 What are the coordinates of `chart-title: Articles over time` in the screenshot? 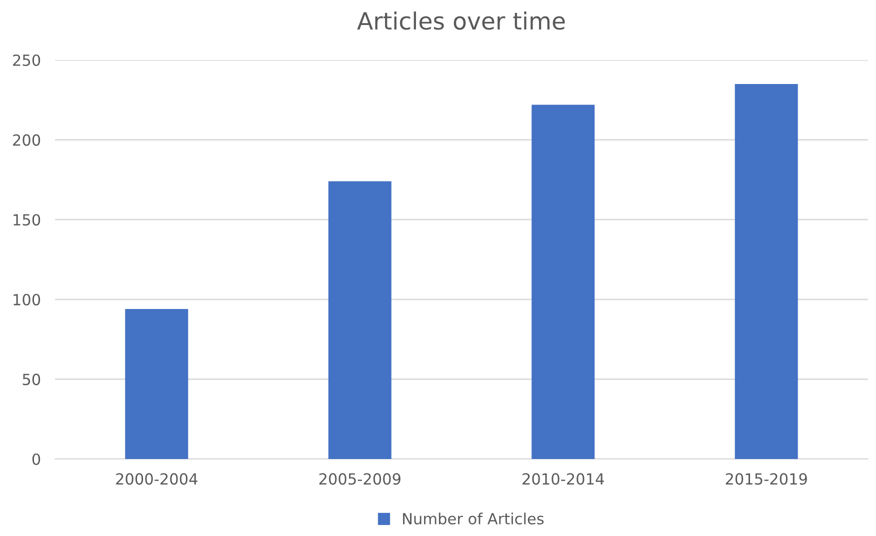 It's located at (461, 21).